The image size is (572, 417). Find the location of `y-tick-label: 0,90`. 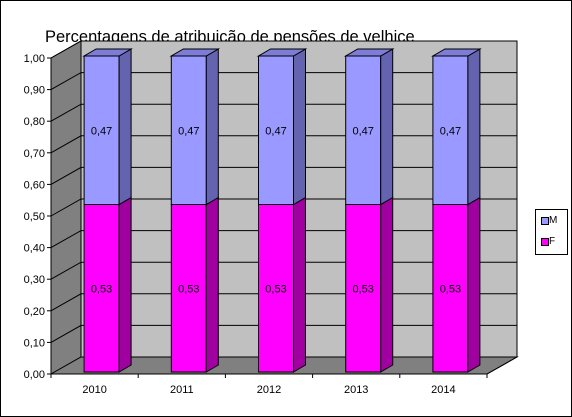

y-tick-label: 0,90 is located at coordinates (34, 91).